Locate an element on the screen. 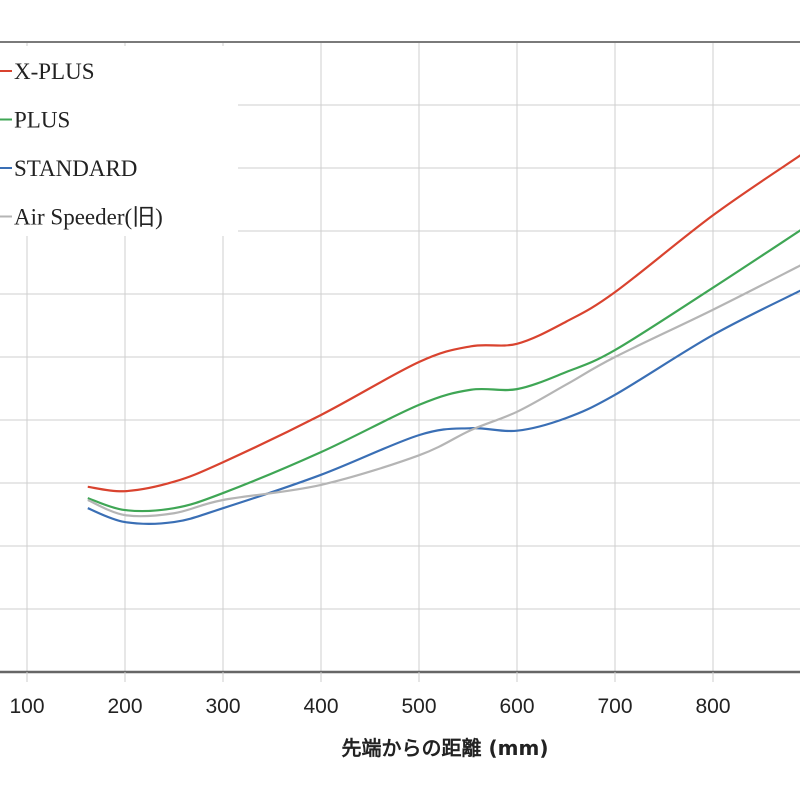 This screenshot has height=800, width=800. legend-label: X-PLUS is located at coordinates (54, 71).